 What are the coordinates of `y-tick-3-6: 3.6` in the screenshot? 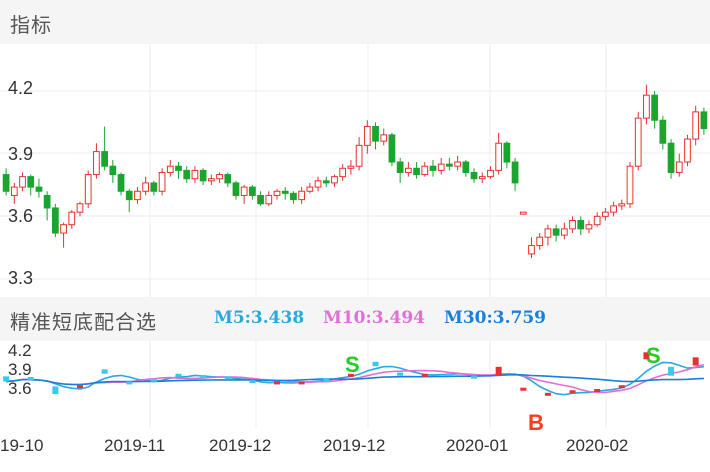 It's located at (21, 216).